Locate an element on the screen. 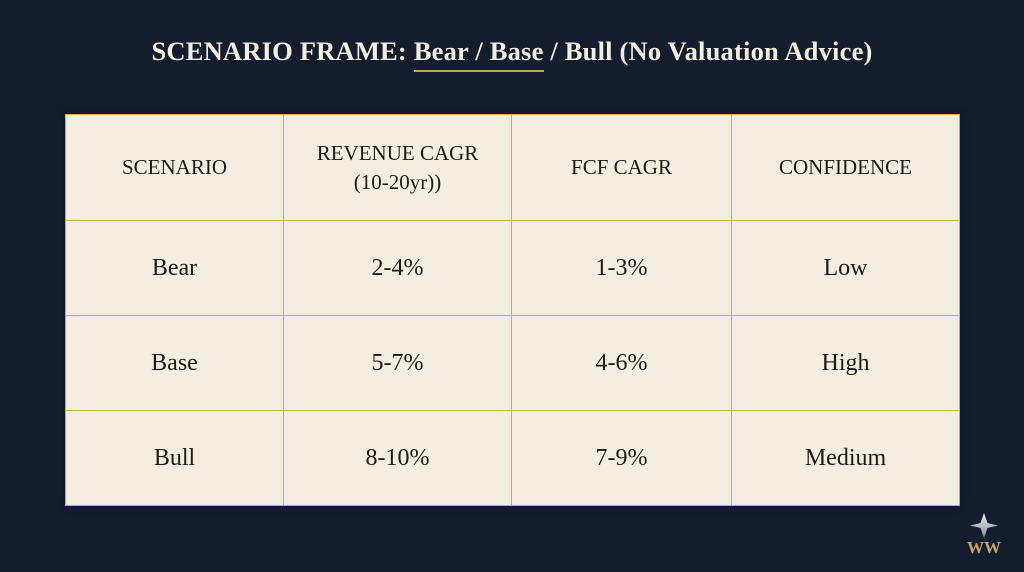 Image resolution: width=1024 pixels, height=572 pixels. cell-scenario: Bull is located at coordinates (174, 458).